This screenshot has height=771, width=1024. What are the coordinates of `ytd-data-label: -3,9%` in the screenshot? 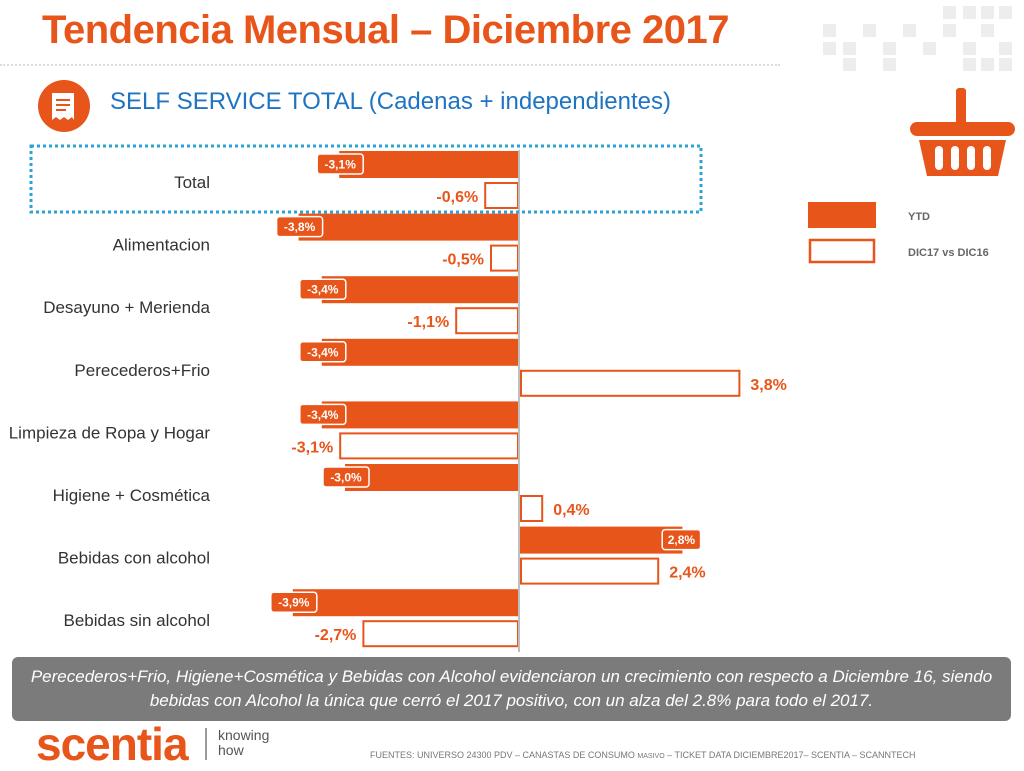 It's located at (294, 603).